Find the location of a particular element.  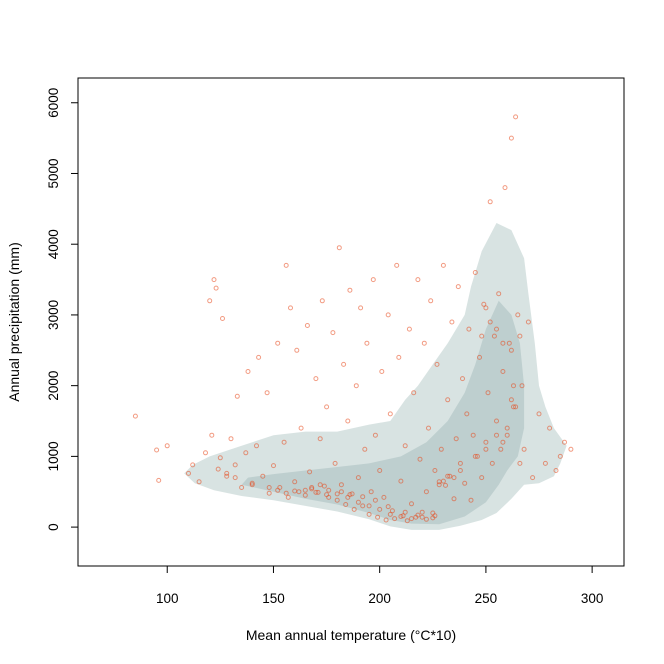

y-tick-label: 1000 is located at coordinates (53, 456).